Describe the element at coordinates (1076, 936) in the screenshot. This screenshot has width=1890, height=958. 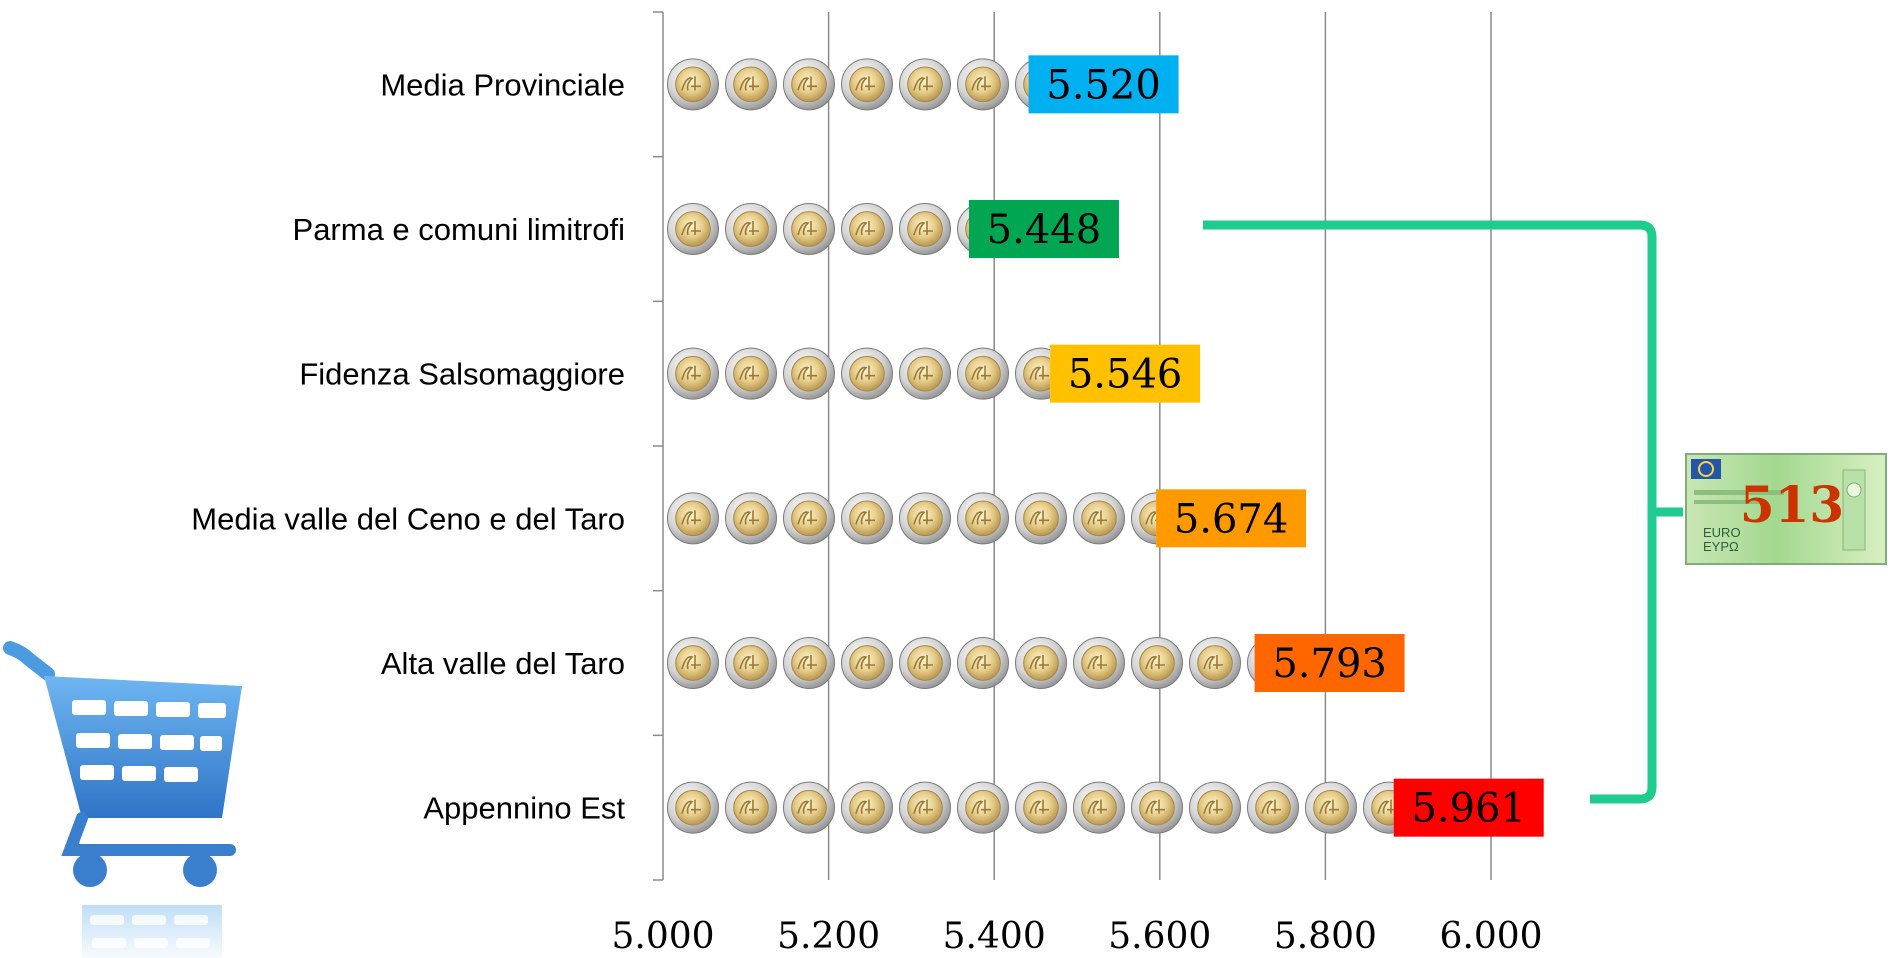
I see `x-tick-labels: 5.000 5.200 5.400 5.600 5.800 6.000` at that location.